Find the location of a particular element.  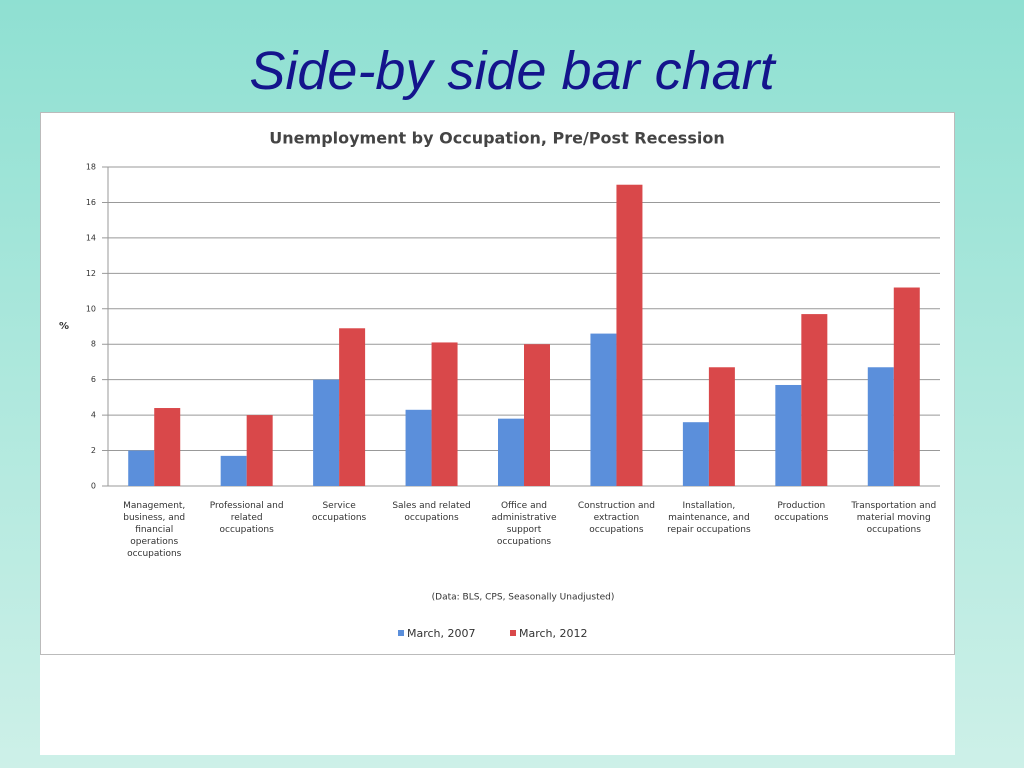

y-tick-label: 12 is located at coordinates (91, 273).